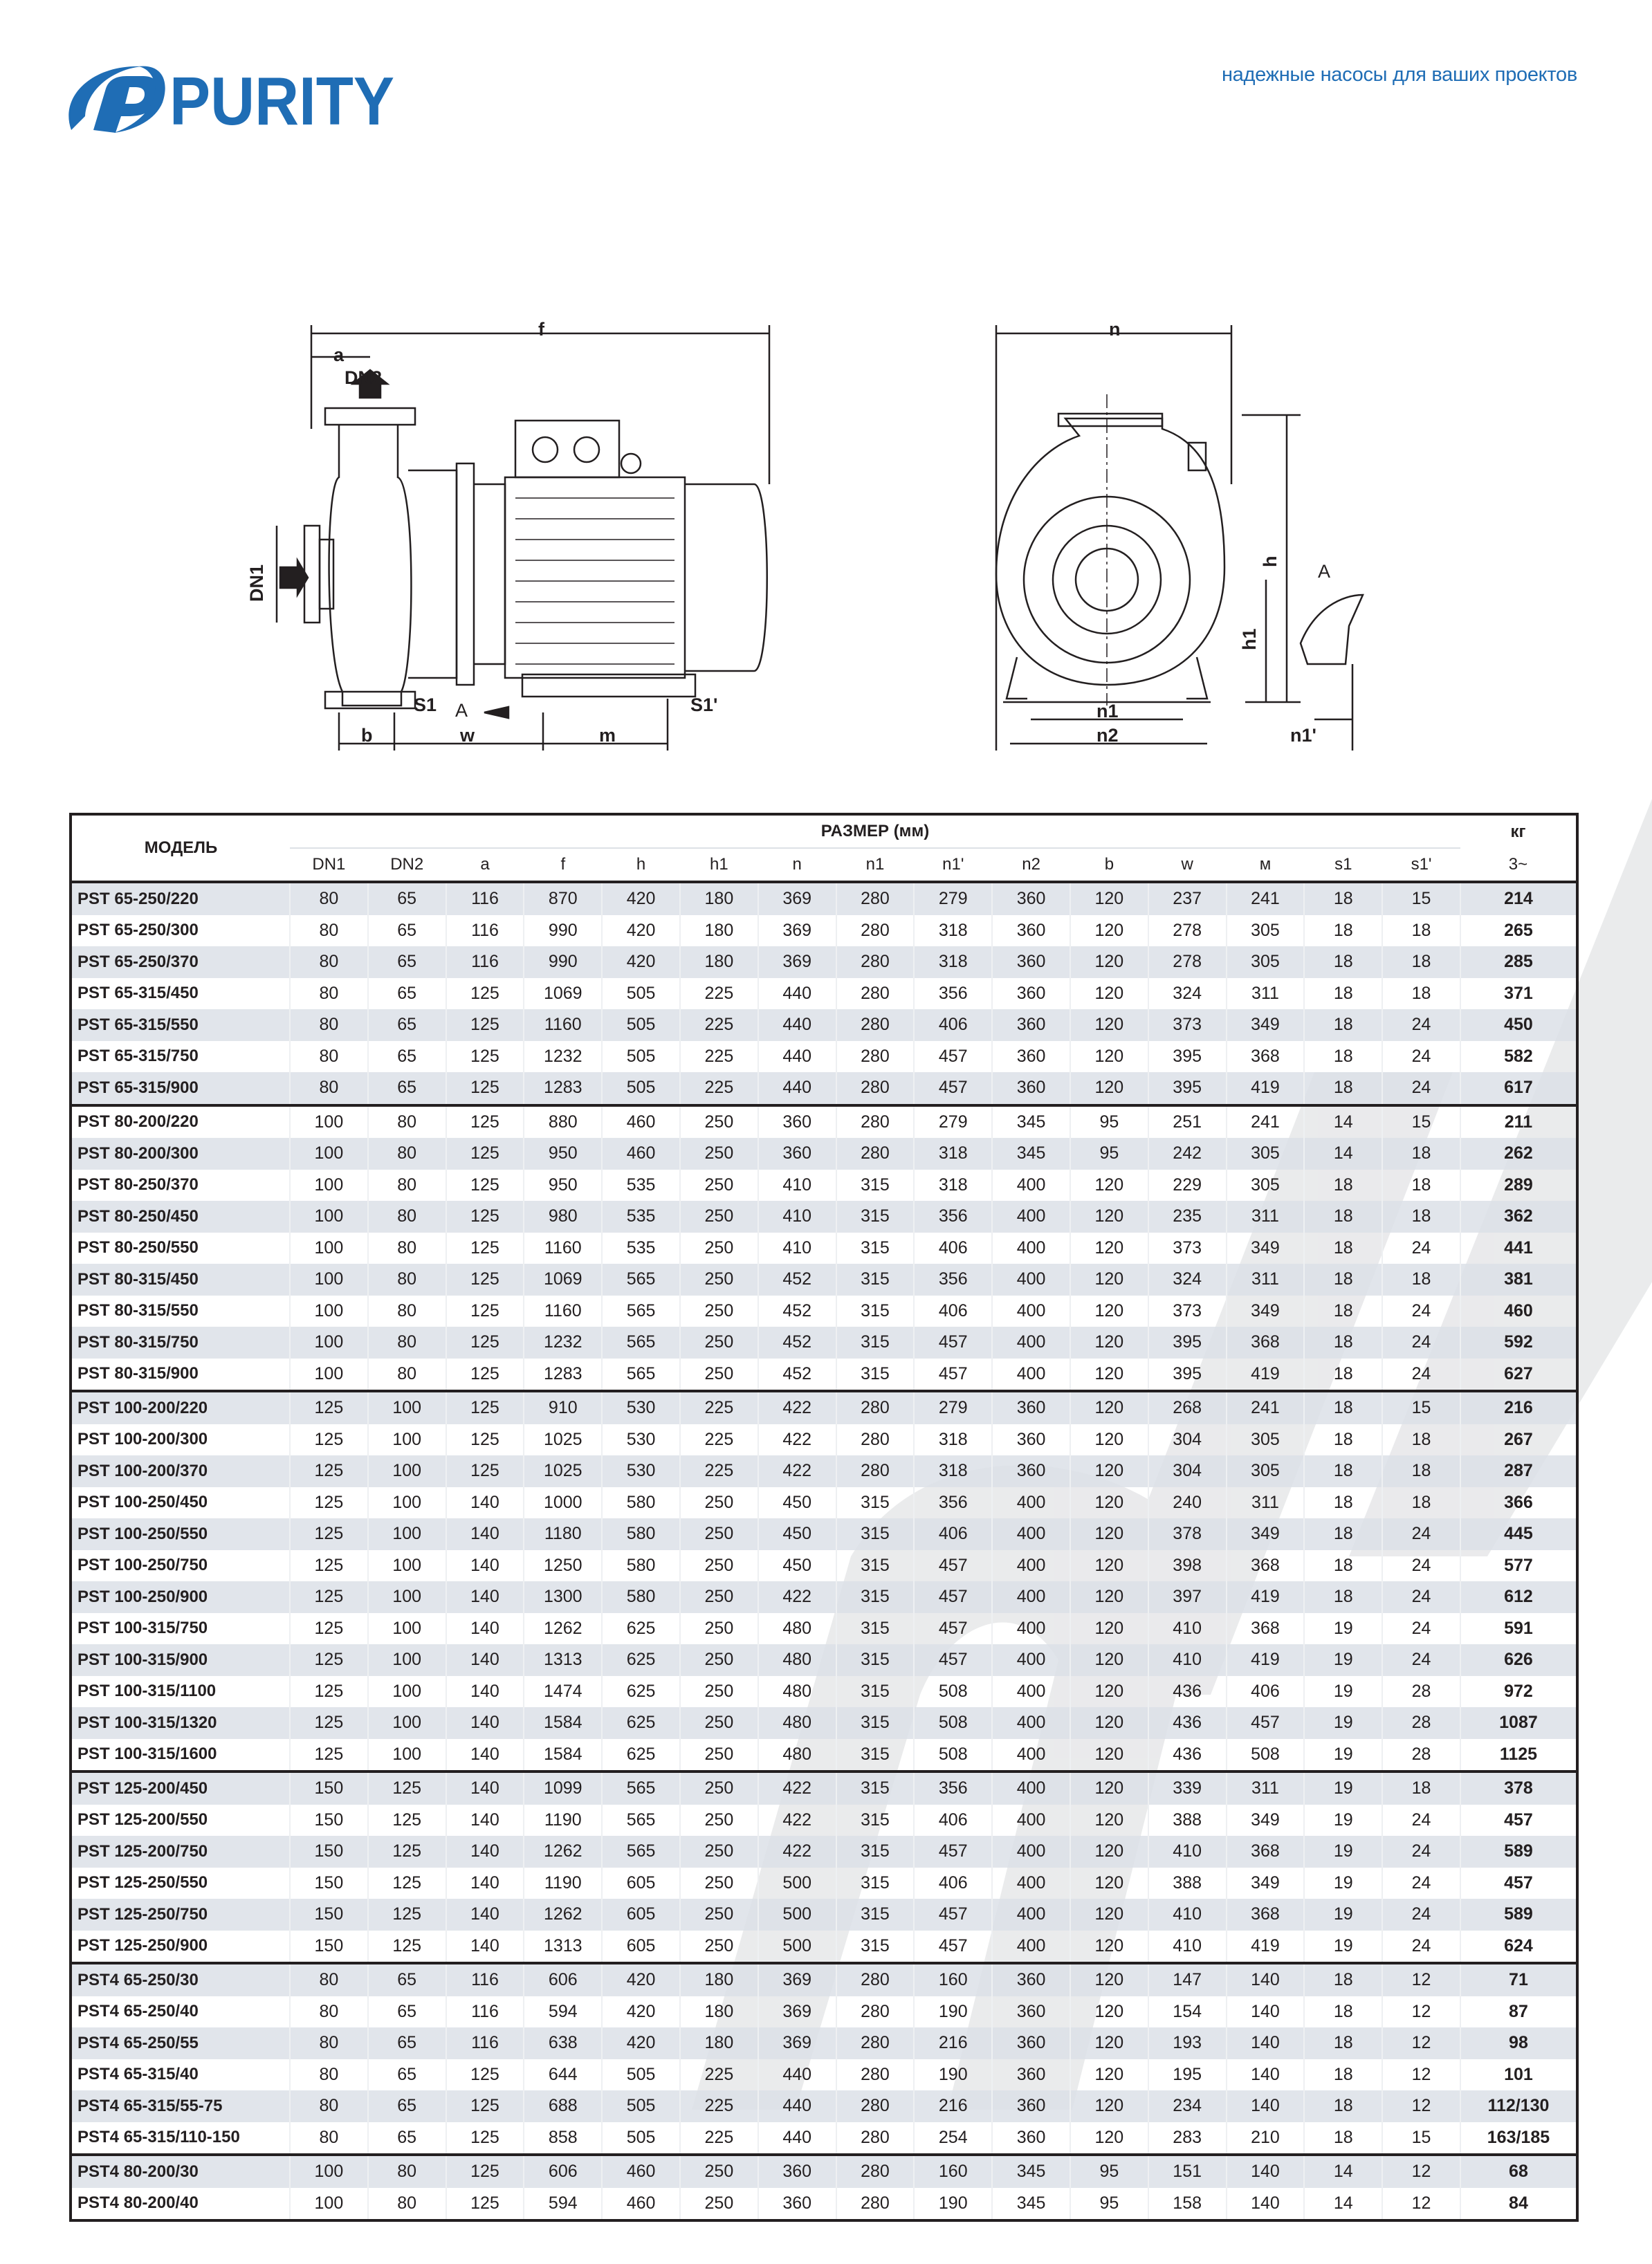 The width and height of the screenshot is (1652, 2264). I want to click on dimension-cell: 116, so click(484, 962).